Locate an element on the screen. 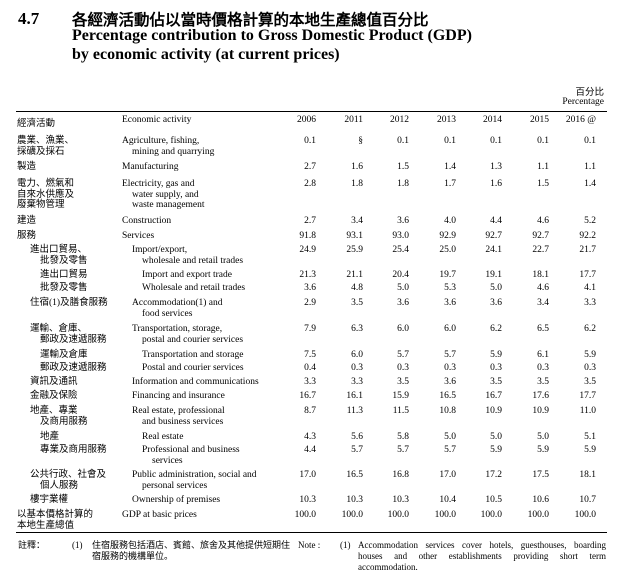 The image size is (619, 578). value-cell: 0.1 is located at coordinates (590, 141).